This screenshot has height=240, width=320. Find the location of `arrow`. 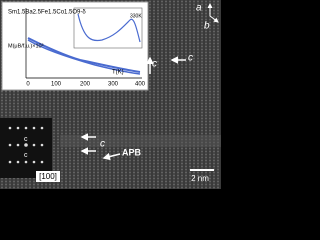

arrow is located at coordinates (111, 156).